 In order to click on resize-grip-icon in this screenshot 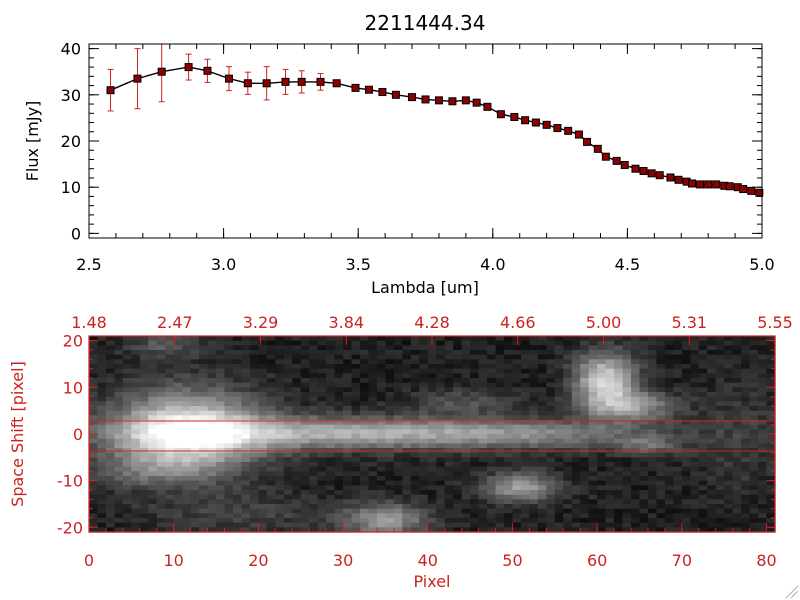, I will do `click(792, 592)`.